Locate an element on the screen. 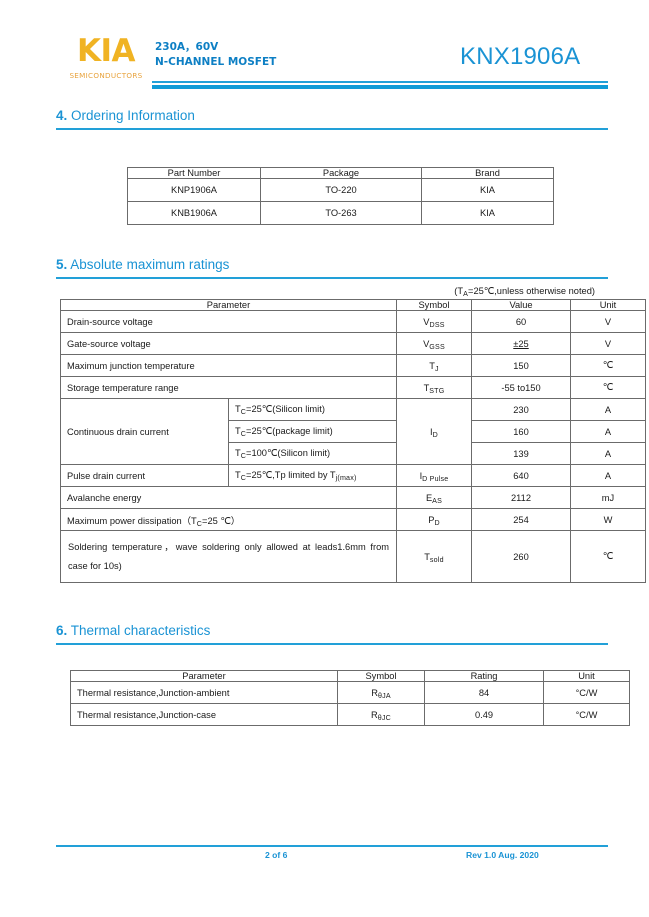  cell-symbol: EAS is located at coordinates (434, 497).